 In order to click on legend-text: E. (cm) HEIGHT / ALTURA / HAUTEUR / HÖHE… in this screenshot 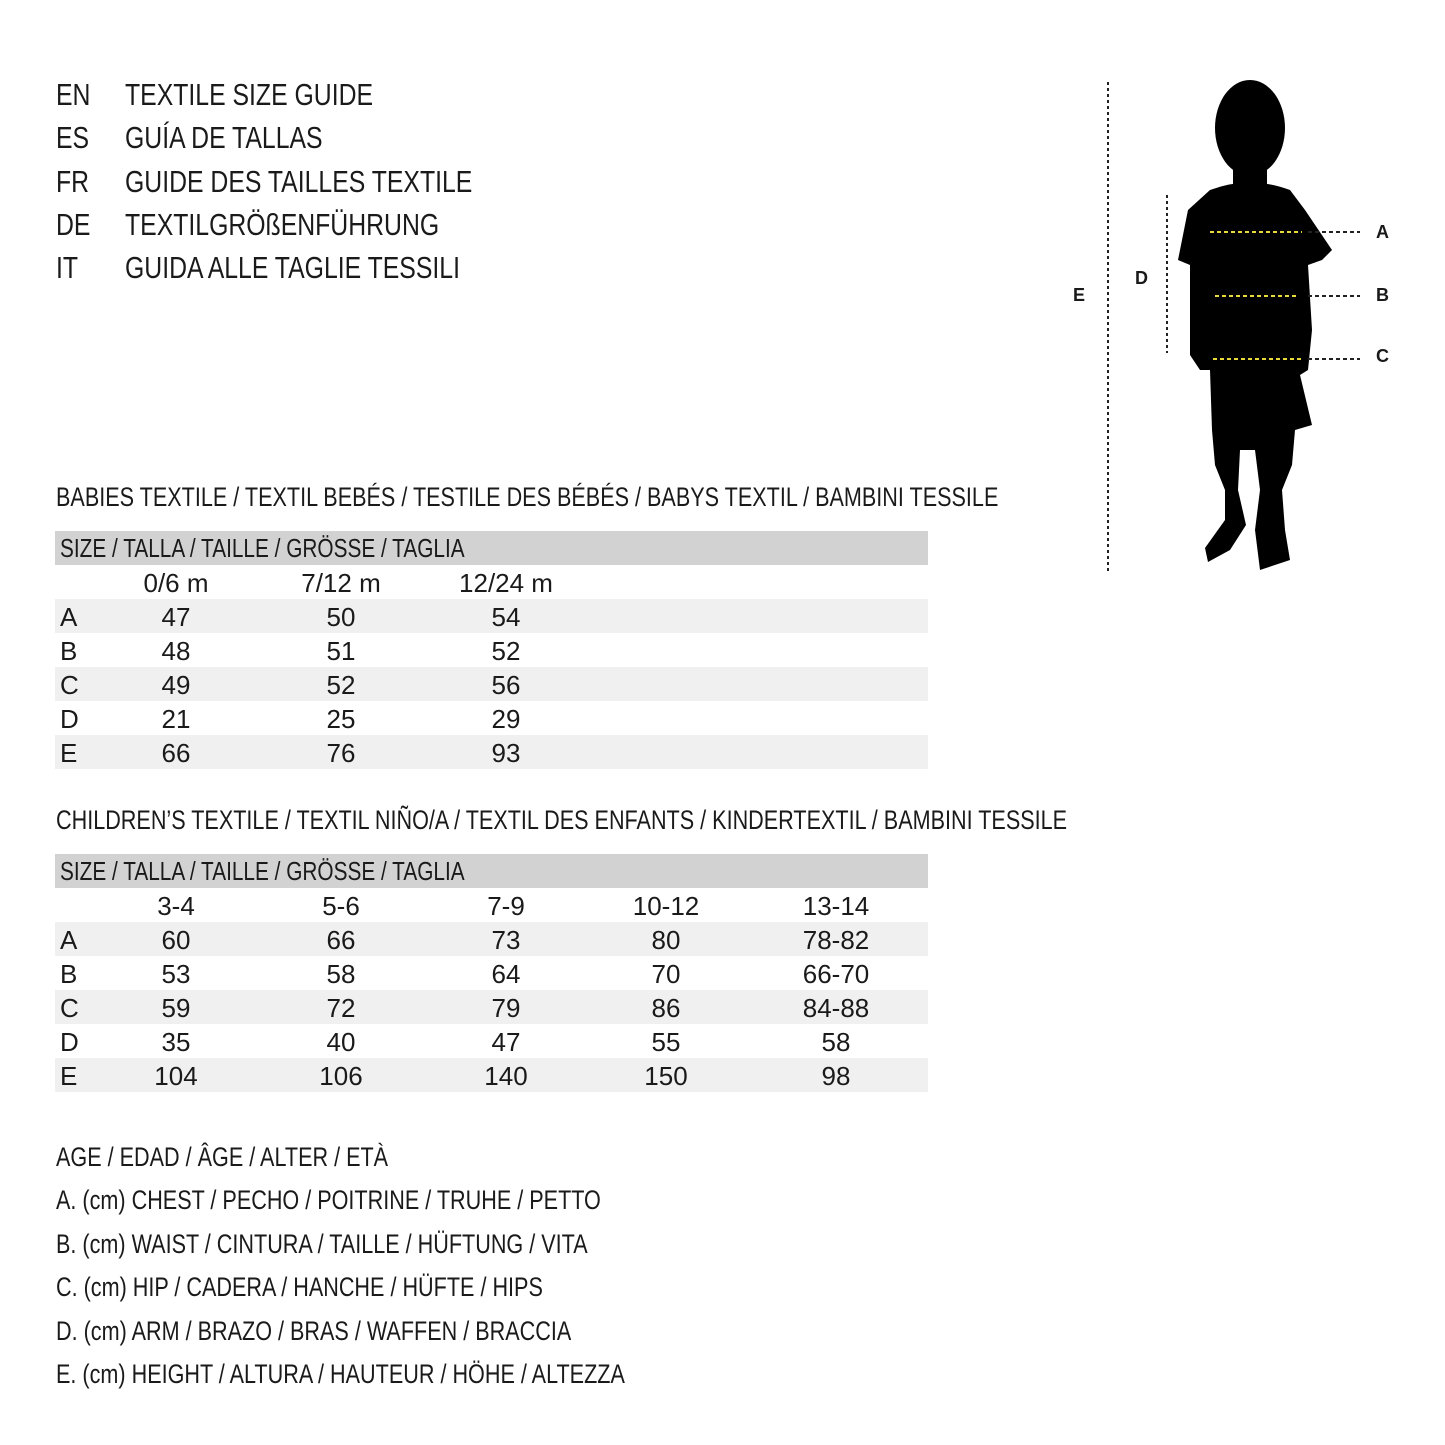, I will do `click(340, 1374)`.